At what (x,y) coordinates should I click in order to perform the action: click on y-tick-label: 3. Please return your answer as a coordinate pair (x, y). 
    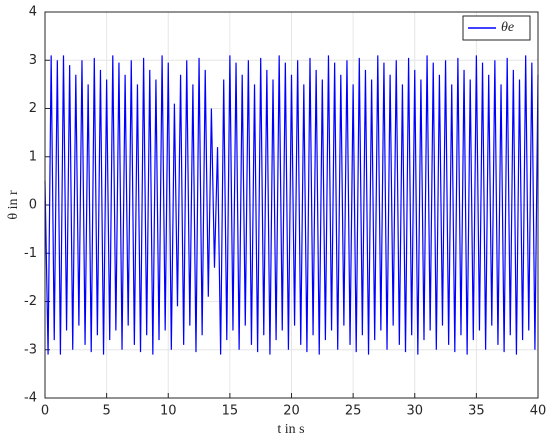
    Looking at the image, I should click on (33, 60).